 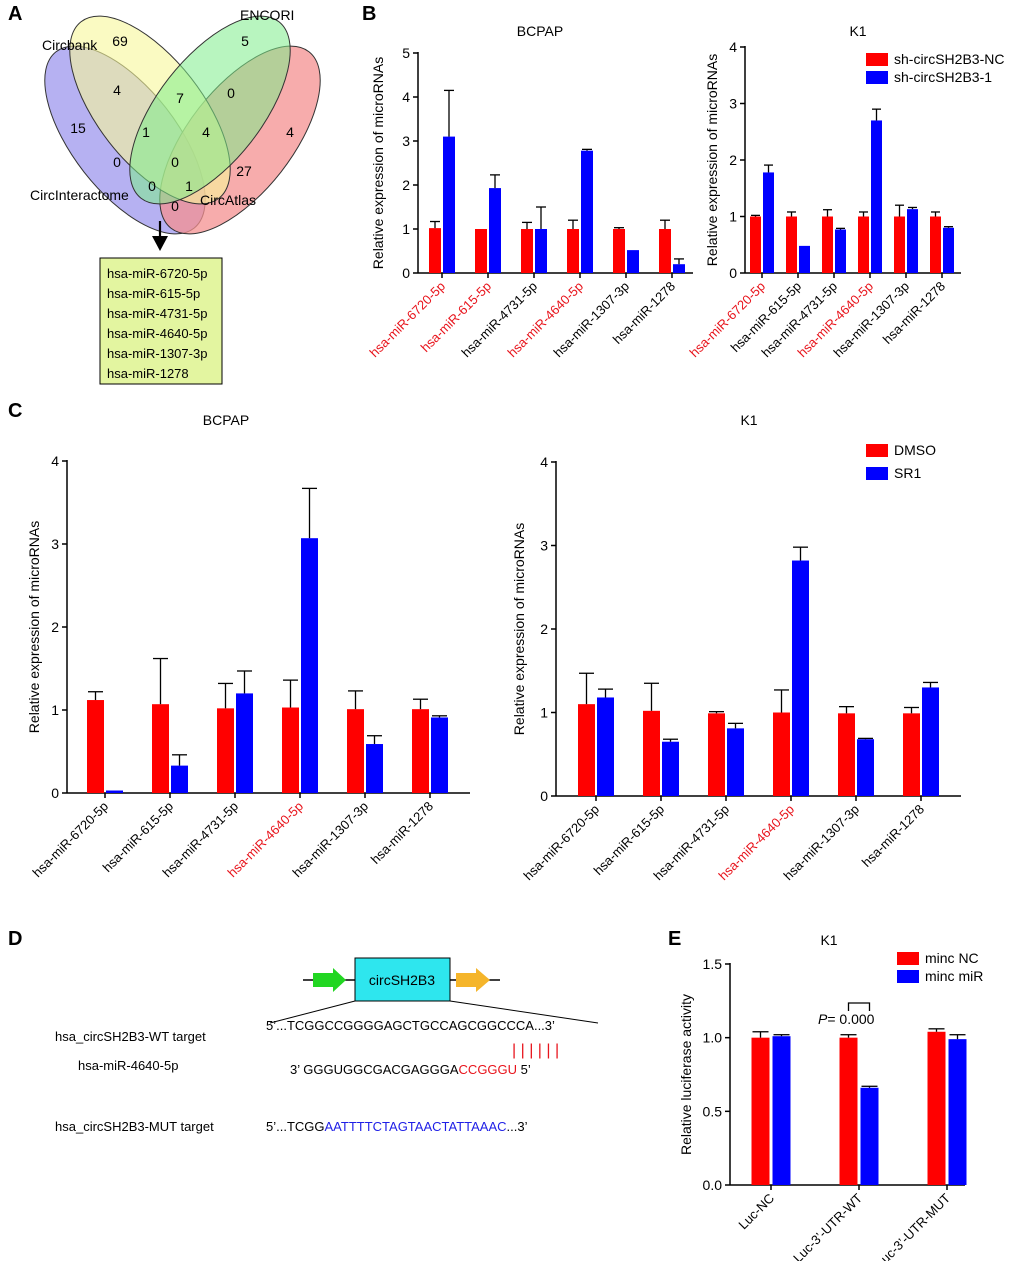 What do you see at coordinates (157, 273) in the screenshot?
I see `result-list-item: hsa-miR-6720-5p` at bounding box center [157, 273].